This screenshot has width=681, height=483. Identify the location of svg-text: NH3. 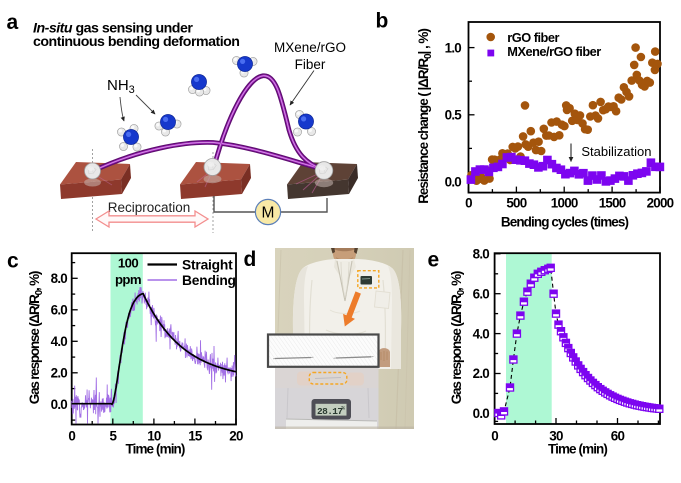
(121, 86).